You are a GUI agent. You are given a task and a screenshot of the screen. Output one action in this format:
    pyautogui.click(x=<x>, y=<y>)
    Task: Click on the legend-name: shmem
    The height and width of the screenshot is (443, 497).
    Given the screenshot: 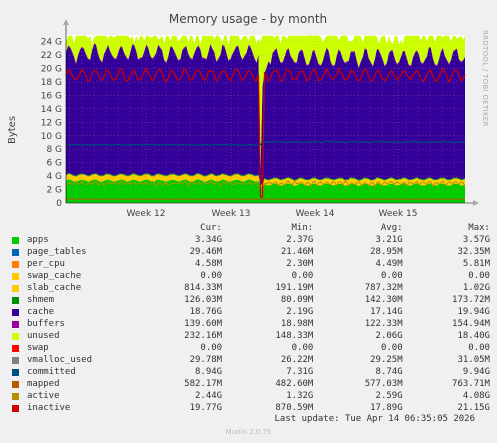 What is the action you would take?
    pyautogui.click(x=41, y=300)
    